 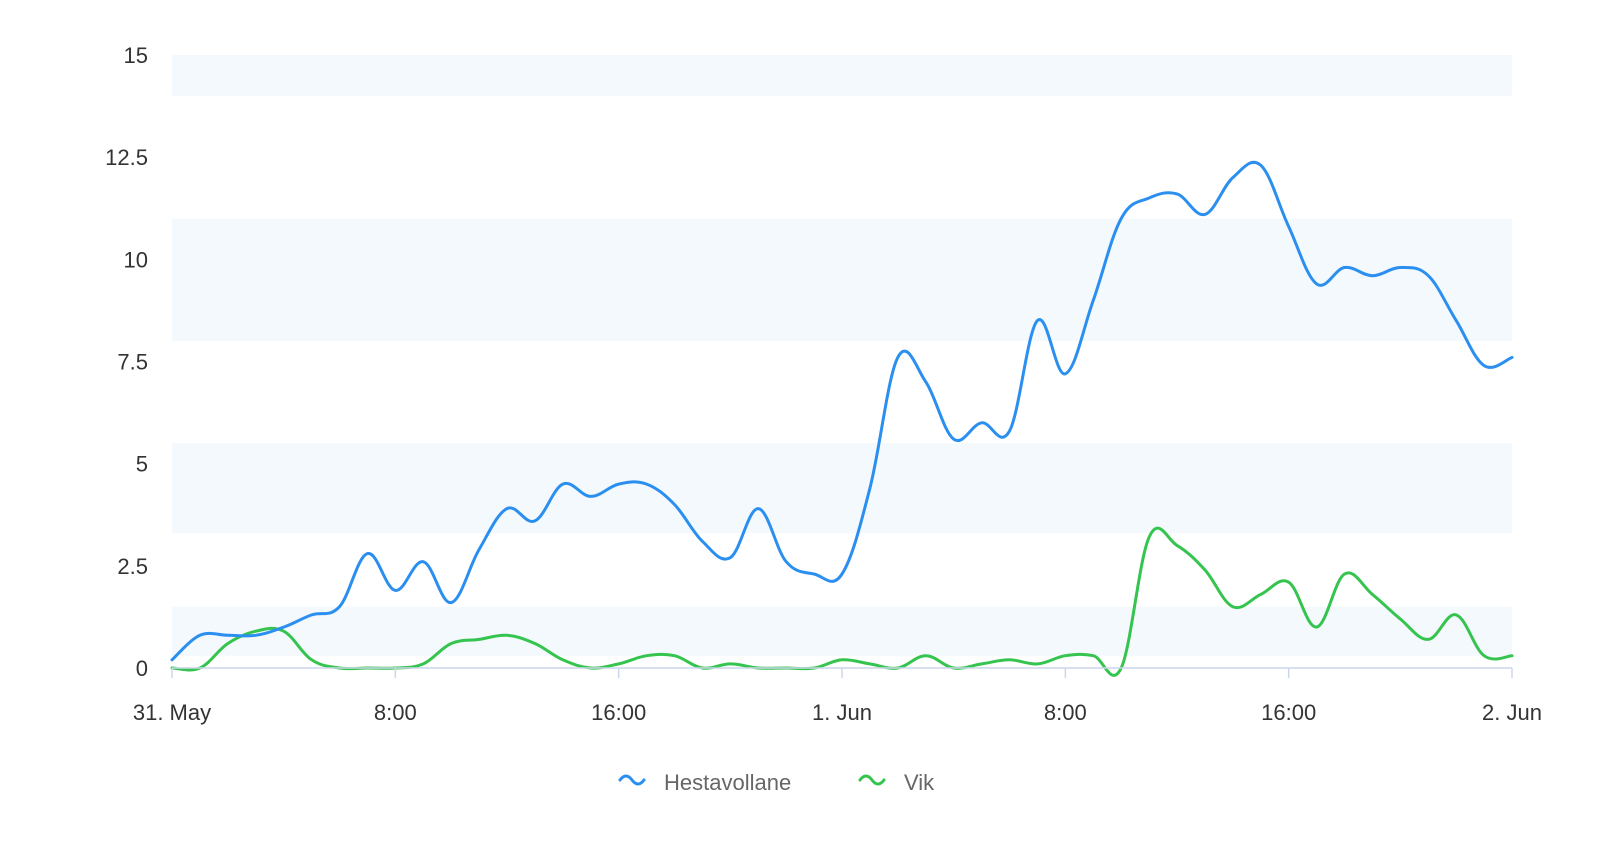 I want to click on x-tick-label: 2. Jun, so click(x=1512, y=712).